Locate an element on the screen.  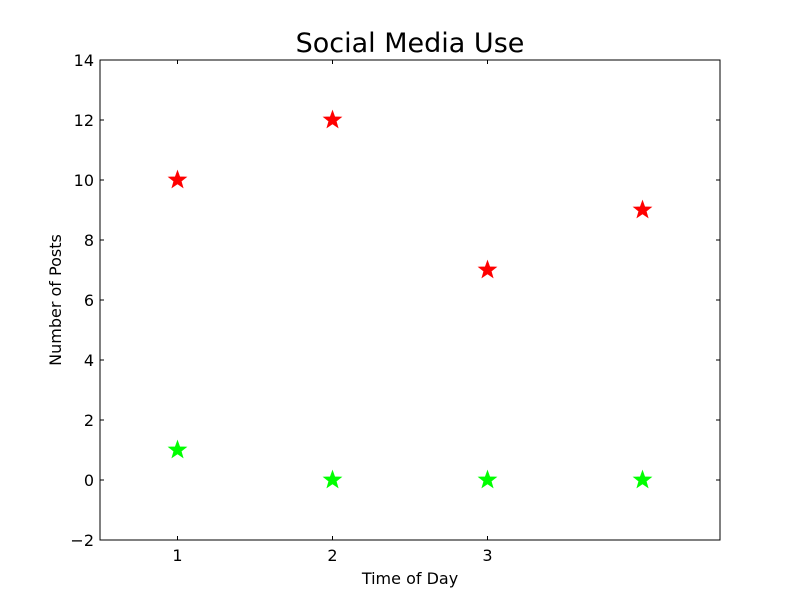
y-tick-label: −2 is located at coordinates (82, 540).